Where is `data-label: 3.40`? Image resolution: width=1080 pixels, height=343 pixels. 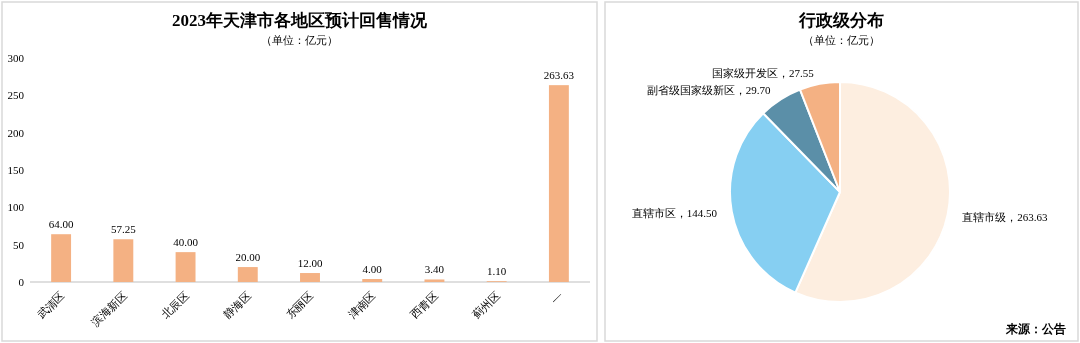
data-label: 3.40 is located at coordinates (434, 269).